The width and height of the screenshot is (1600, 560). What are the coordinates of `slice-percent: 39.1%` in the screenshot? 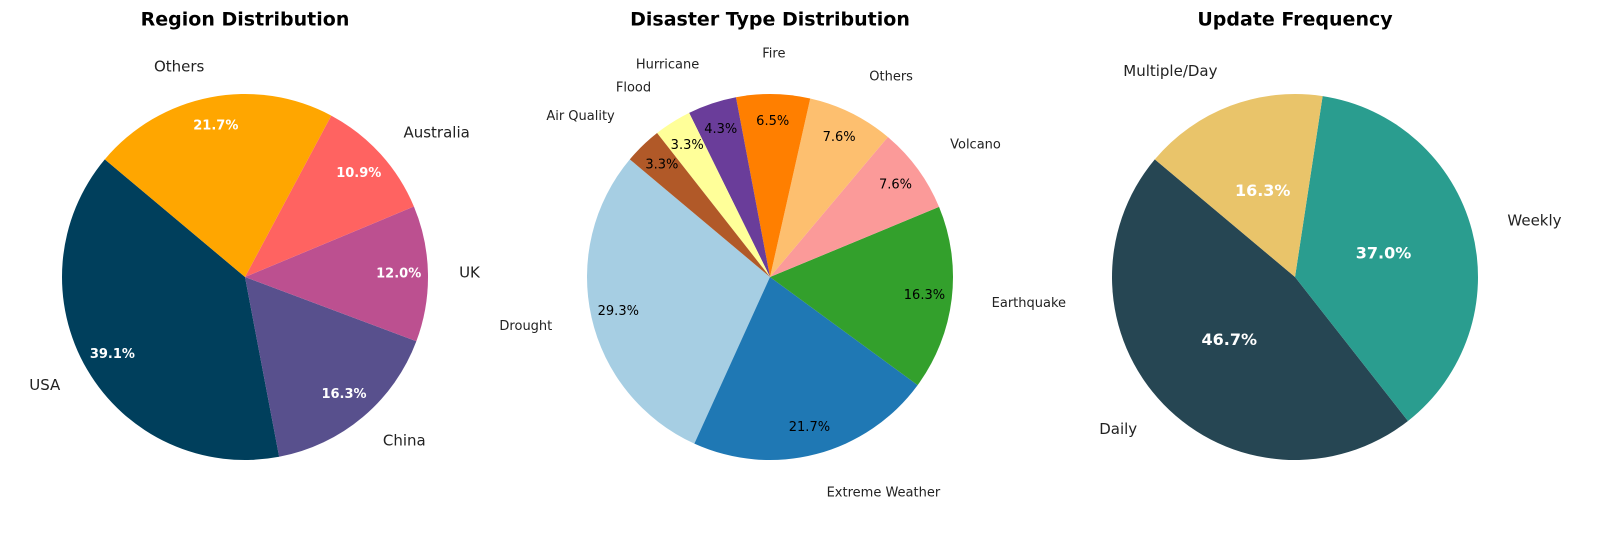 It's located at (112, 354).